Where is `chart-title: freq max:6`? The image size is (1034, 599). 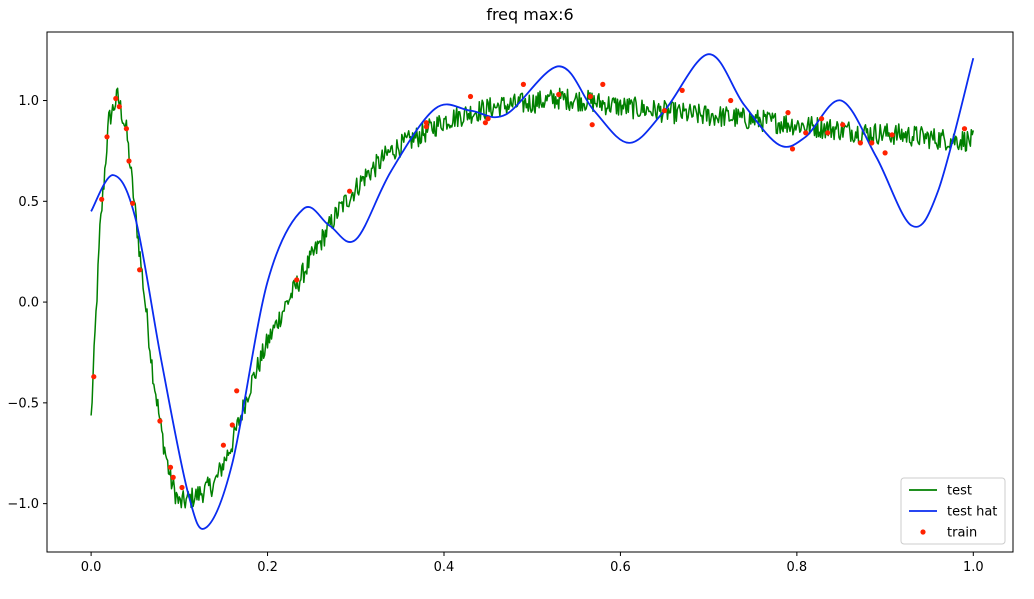
chart-title: freq max:6 is located at coordinates (529, 14).